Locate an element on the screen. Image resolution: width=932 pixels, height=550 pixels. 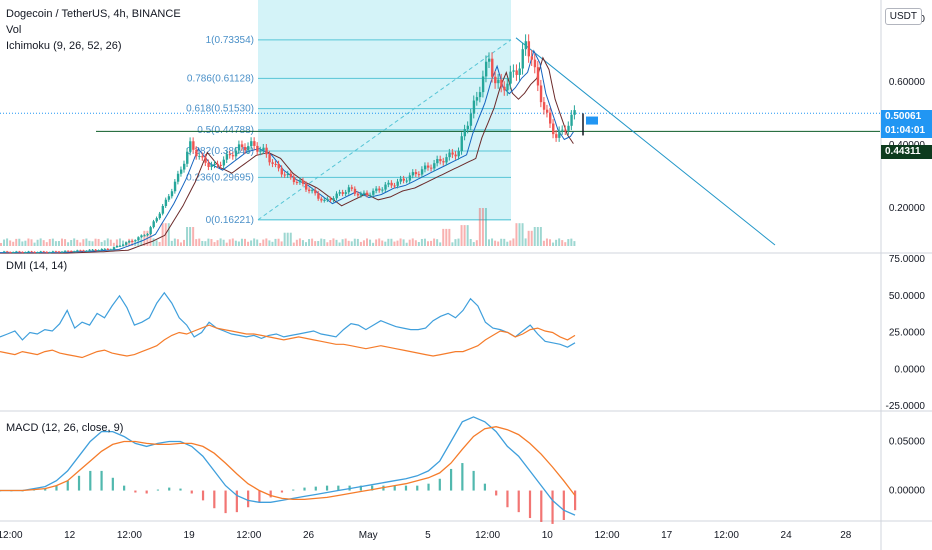
macd-axis-tick: 0.00000 is located at coordinates (907, 491).